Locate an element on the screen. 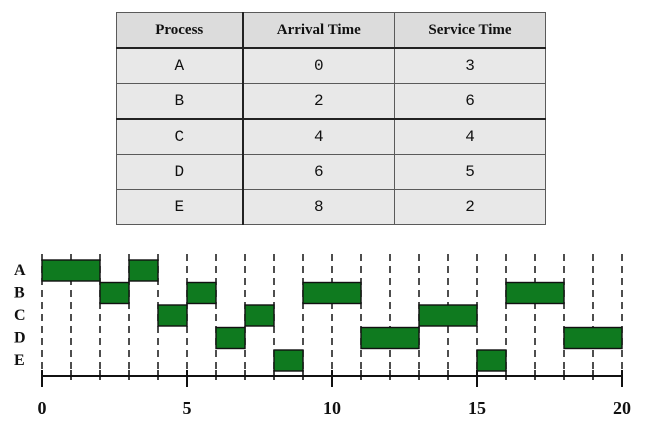 This screenshot has width=649, height=431. row-label-d: D is located at coordinates (20, 338).